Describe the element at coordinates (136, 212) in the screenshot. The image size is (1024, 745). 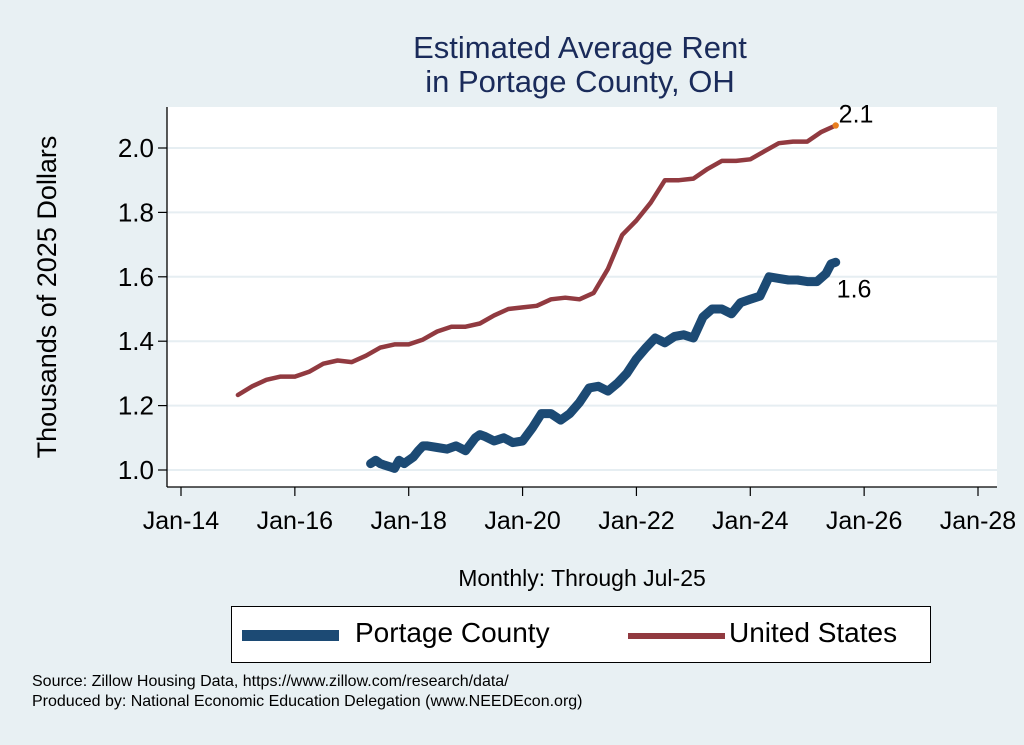
I see `y-tick-label: 1.8` at that location.